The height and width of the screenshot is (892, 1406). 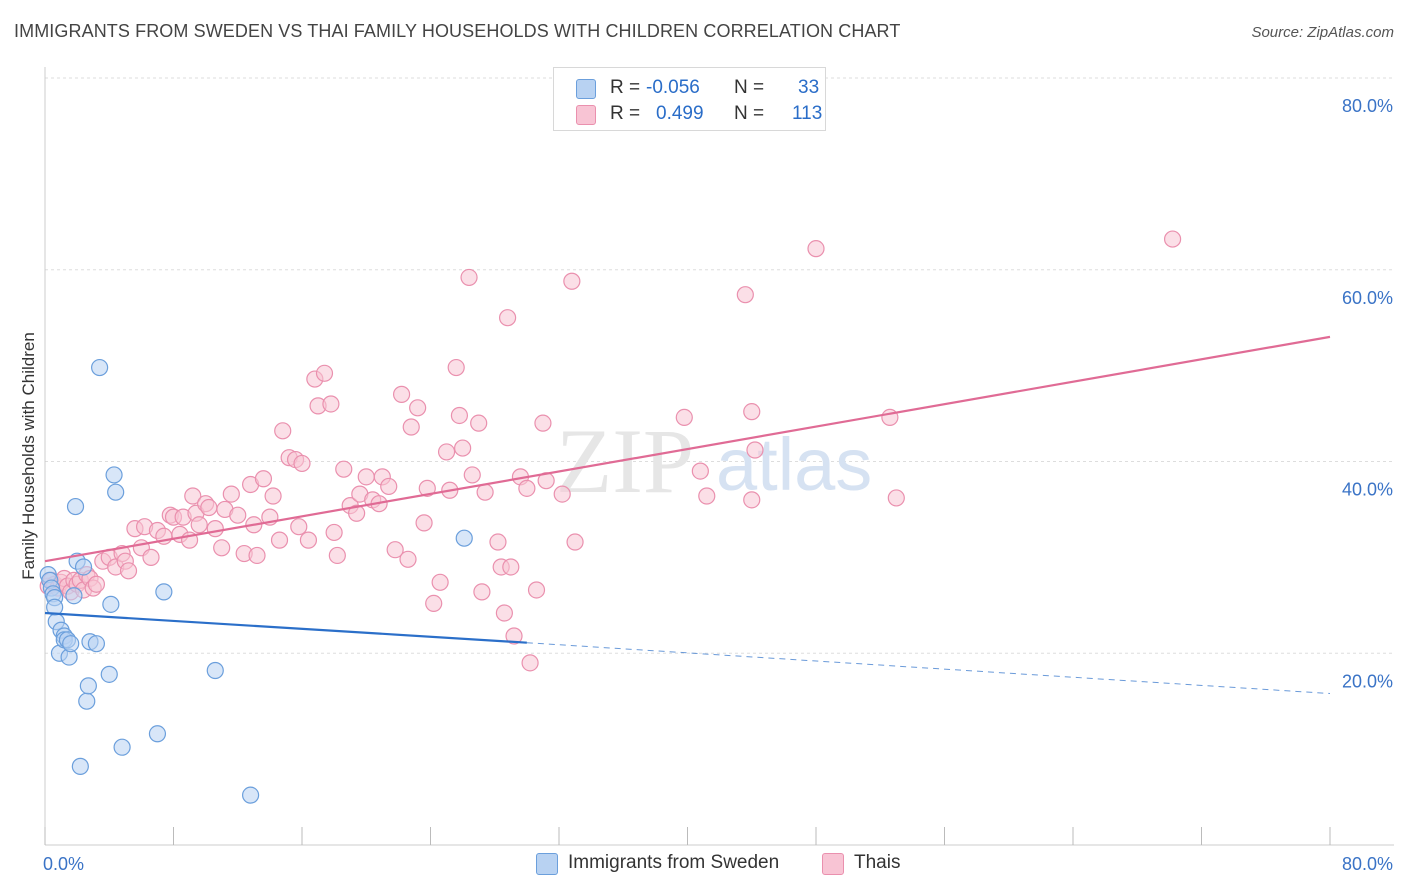 I want to click on x-tick-label-max: 80.0%, so click(x=1367, y=864).